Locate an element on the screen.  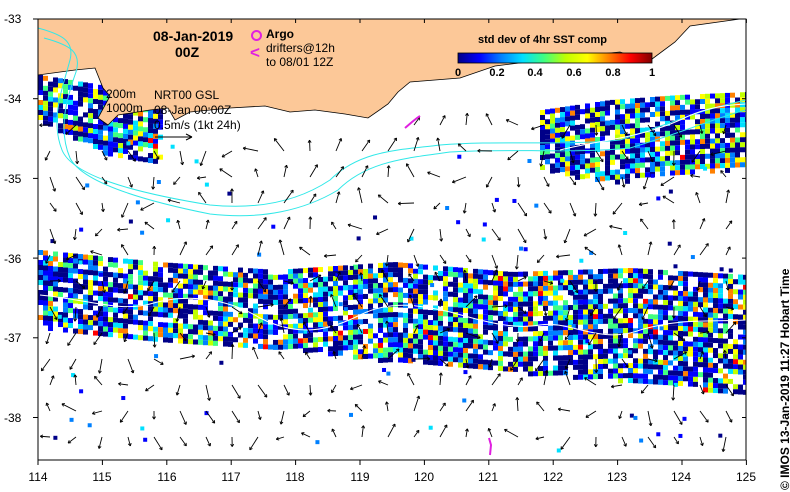
vector-source-label: NRT00 GSL is located at coordinates (187, 95).